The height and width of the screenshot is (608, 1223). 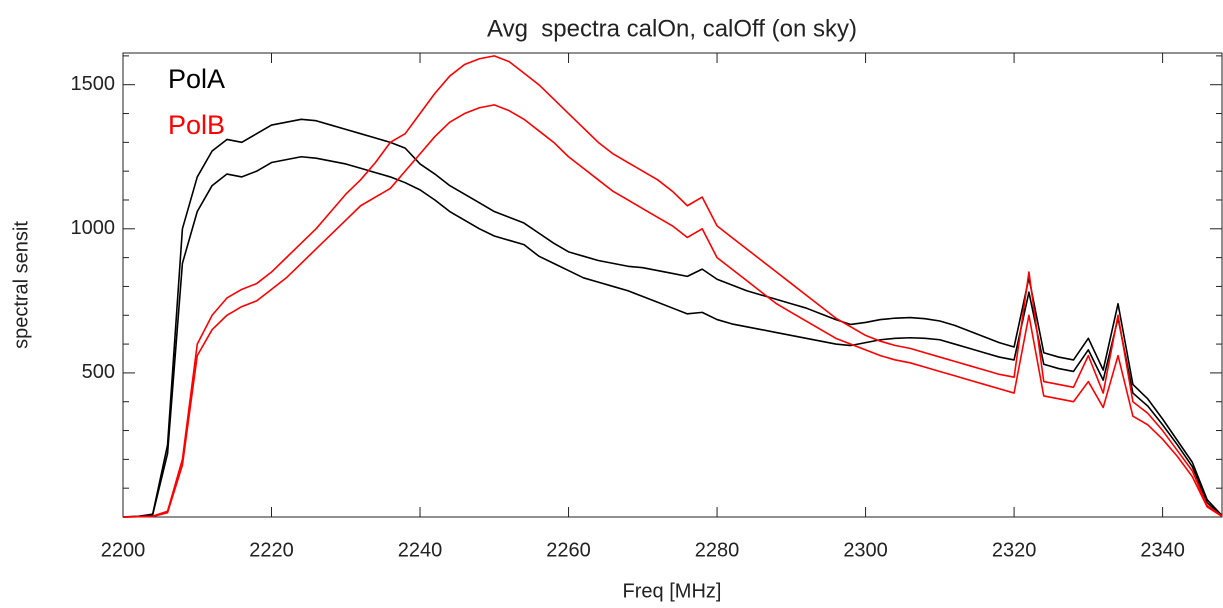 What do you see at coordinates (98, 372) in the screenshot?
I see `y-tick-label: 500` at bounding box center [98, 372].